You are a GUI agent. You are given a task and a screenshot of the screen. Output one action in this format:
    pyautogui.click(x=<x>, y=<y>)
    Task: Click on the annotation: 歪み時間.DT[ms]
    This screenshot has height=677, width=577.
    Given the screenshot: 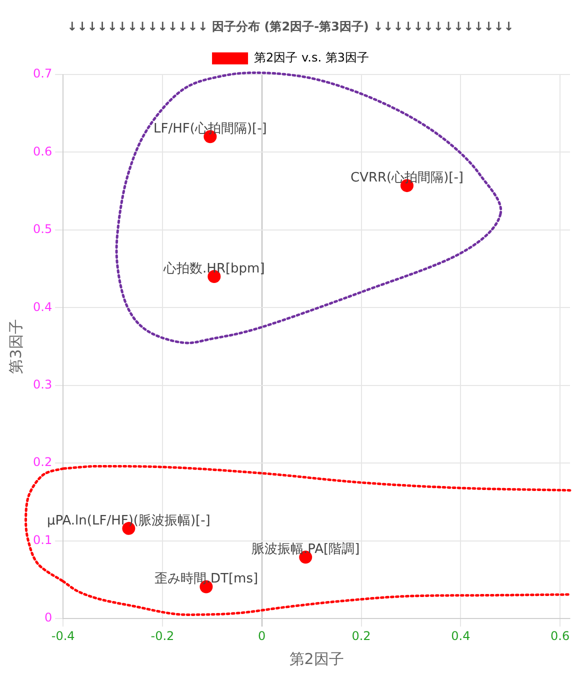 What is the action you would take?
    pyautogui.click(x=206, y=579)
    